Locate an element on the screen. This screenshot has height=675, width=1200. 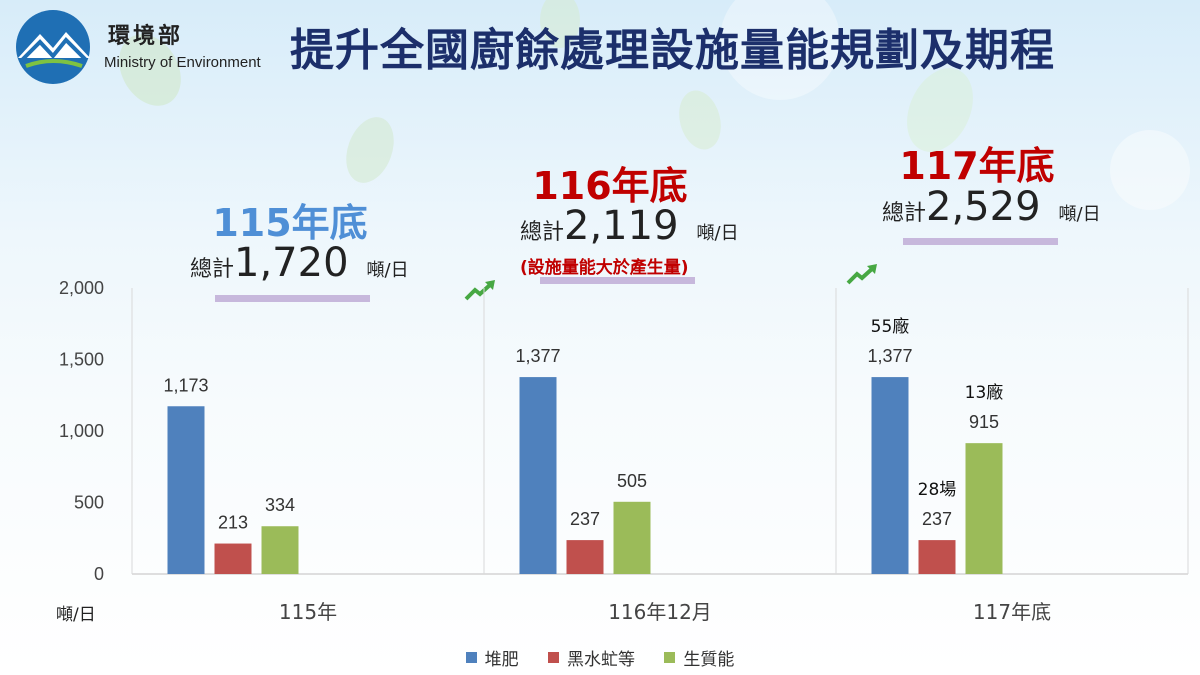
y-tick-label: 1,500 is located at coordinates (81, 360).